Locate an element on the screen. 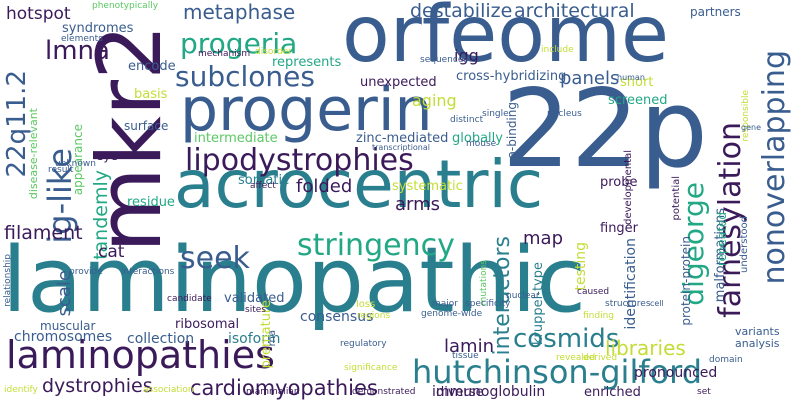 The height and width of the screenshot is (404, 808). word-cloud-word: revealed is located at coordinates (576, 358).